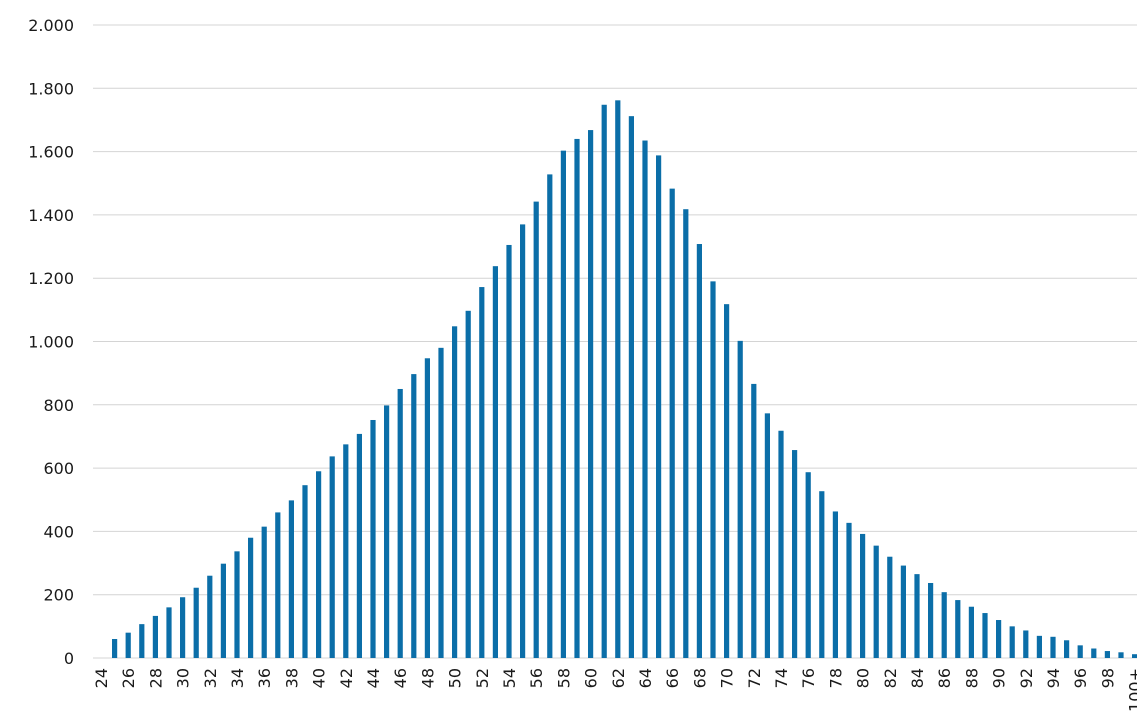 This screenshot has width=1137, height=720. What do you see at coordinates (51, 88) in the screenshot?
I see `y-tick-label: 1.800` at bounding box center [51, 88].